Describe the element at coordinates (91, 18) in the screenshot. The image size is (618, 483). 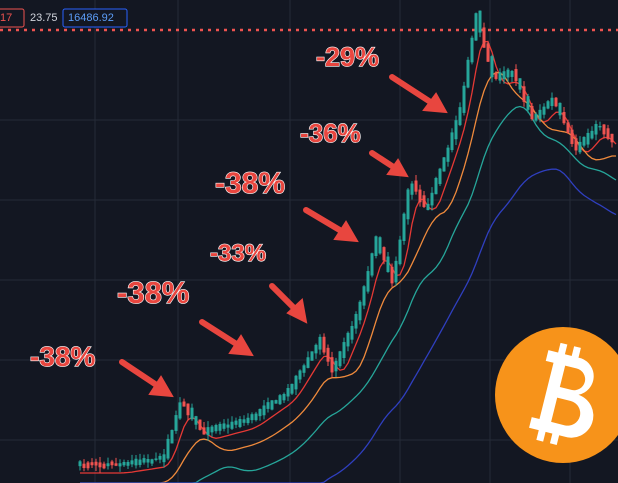
I see `value-text: 16486.92` at that location.